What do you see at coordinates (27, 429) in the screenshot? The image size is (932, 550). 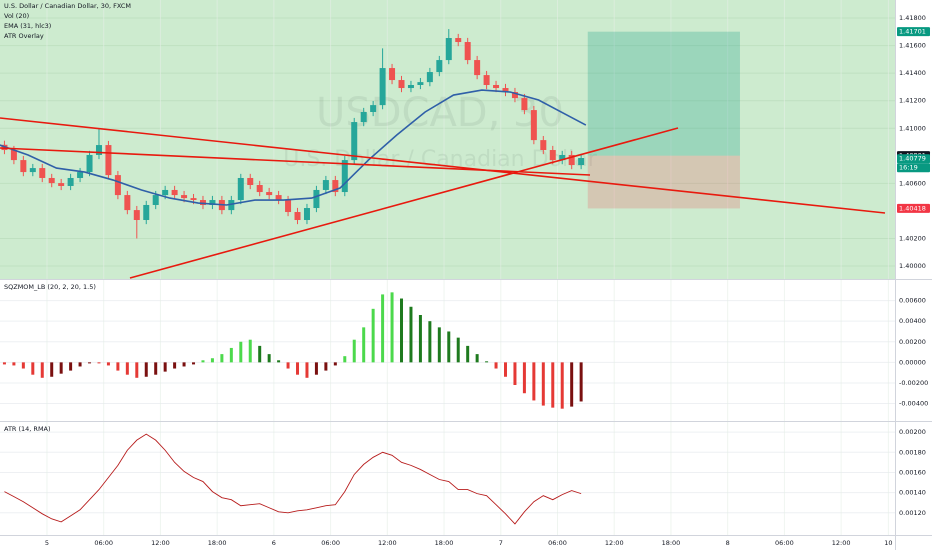 I see `pane-title: ATR (14, RMA)` at bounding box center [27, 429].